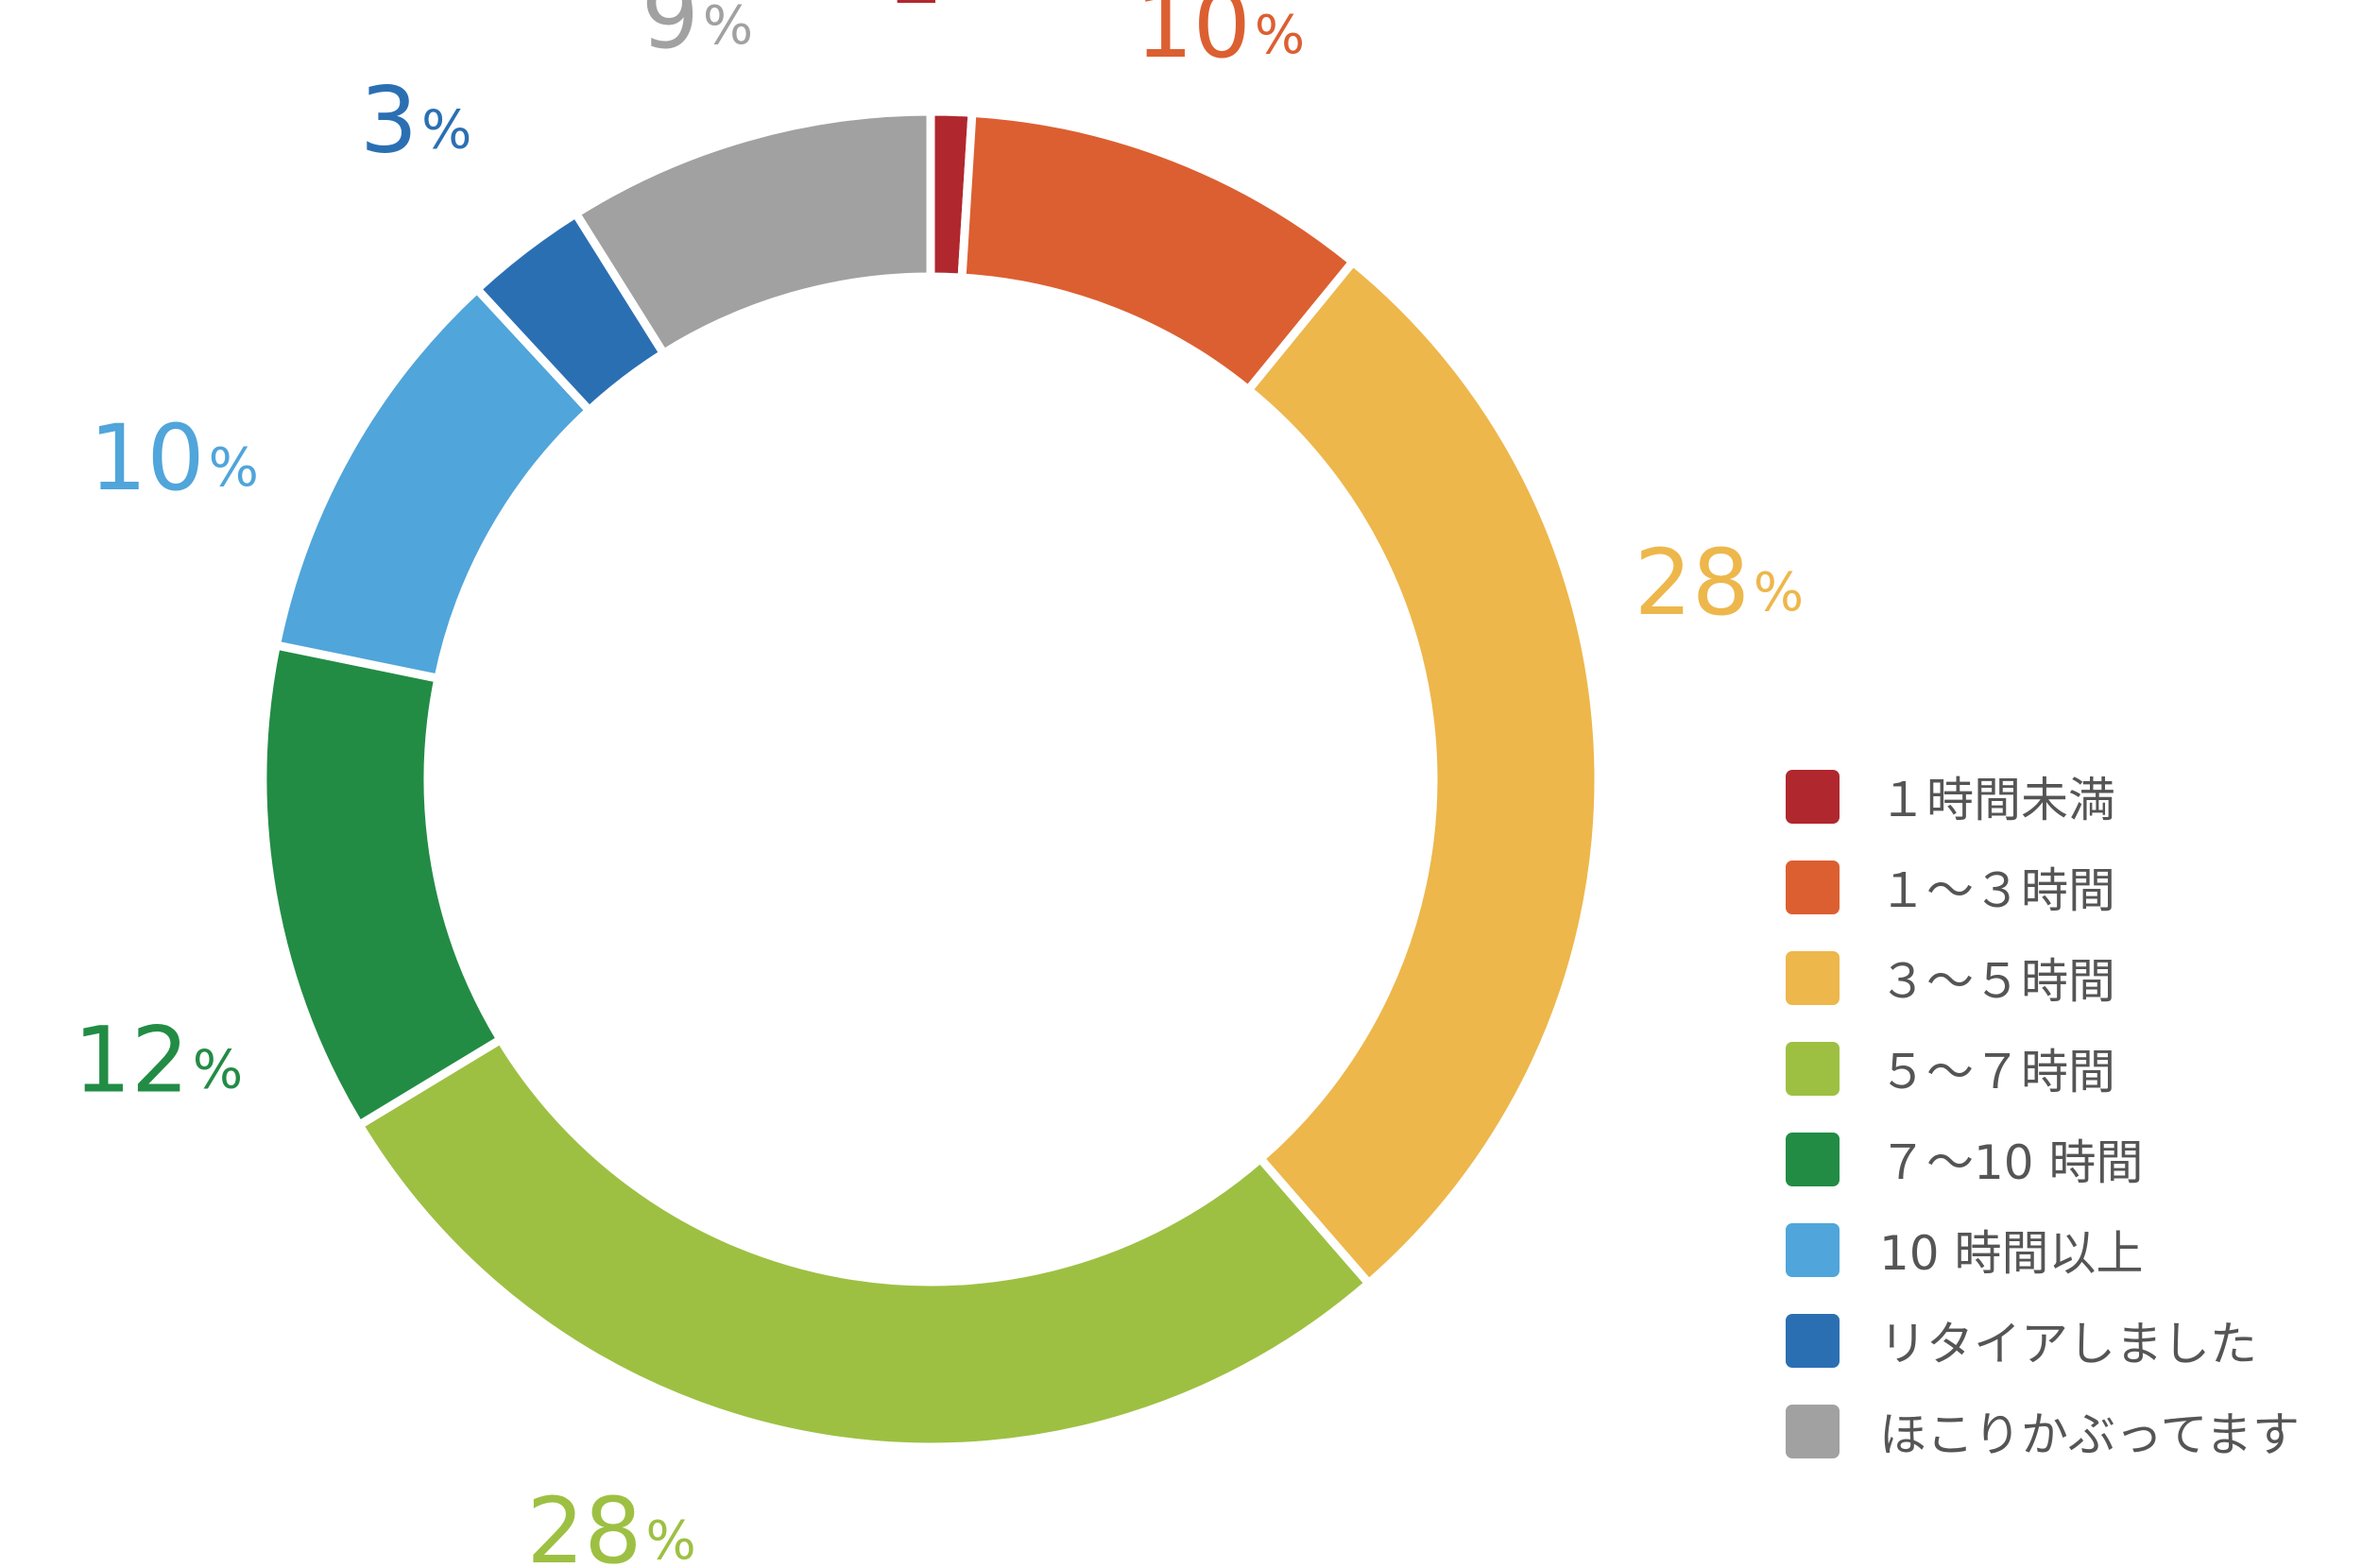 The image size is (2379, 1568). What do you see at coordinates (1997, 800) in the screenshot?
I see `legend-label: １時間未満` at bounding box center [1997, 800].